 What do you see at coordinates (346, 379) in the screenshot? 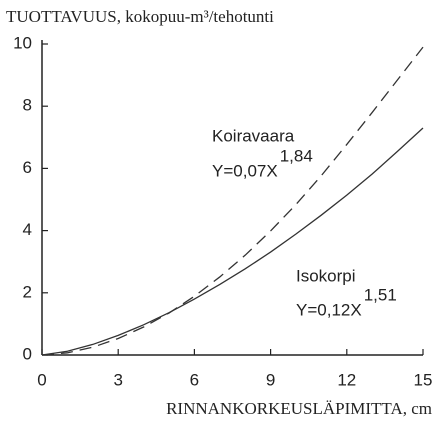
I see `x-tick-label: 12` at bounding box center [346, 379].